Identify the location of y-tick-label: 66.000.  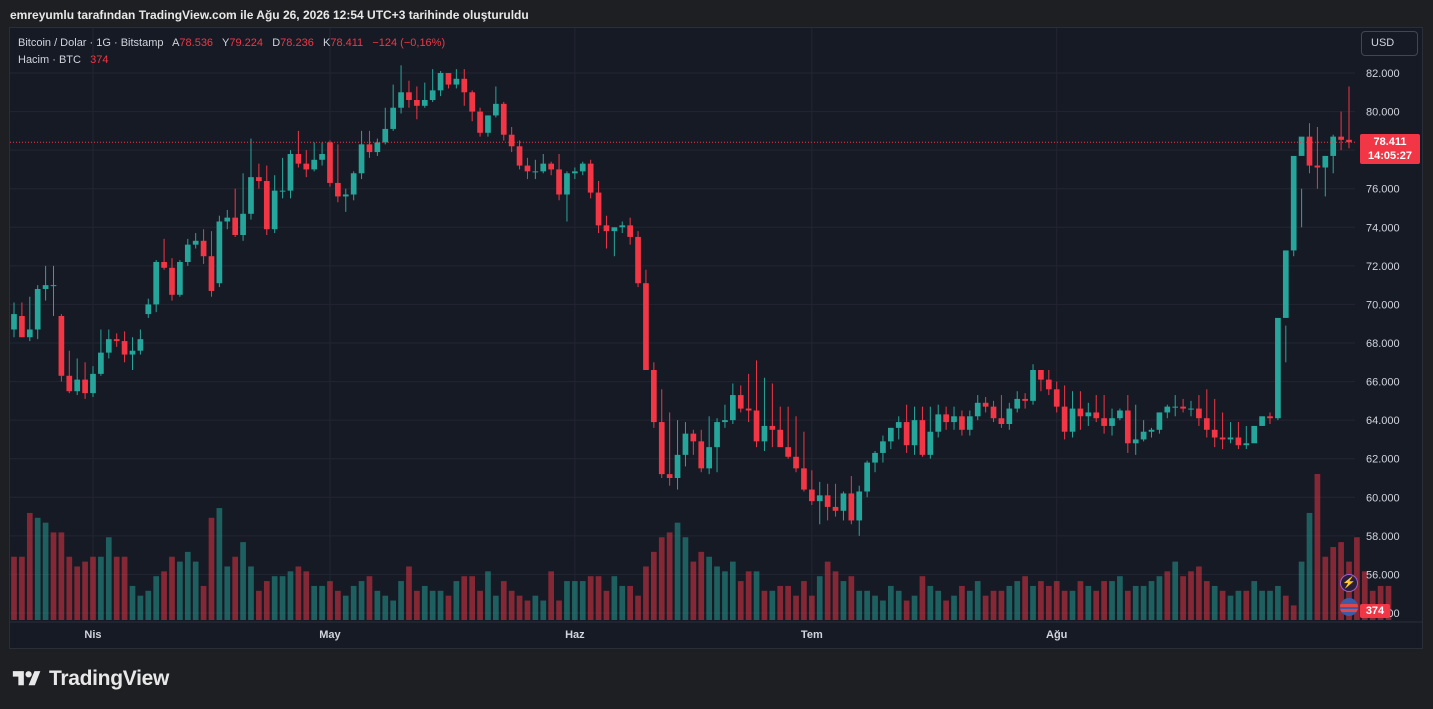
(1383, 383).